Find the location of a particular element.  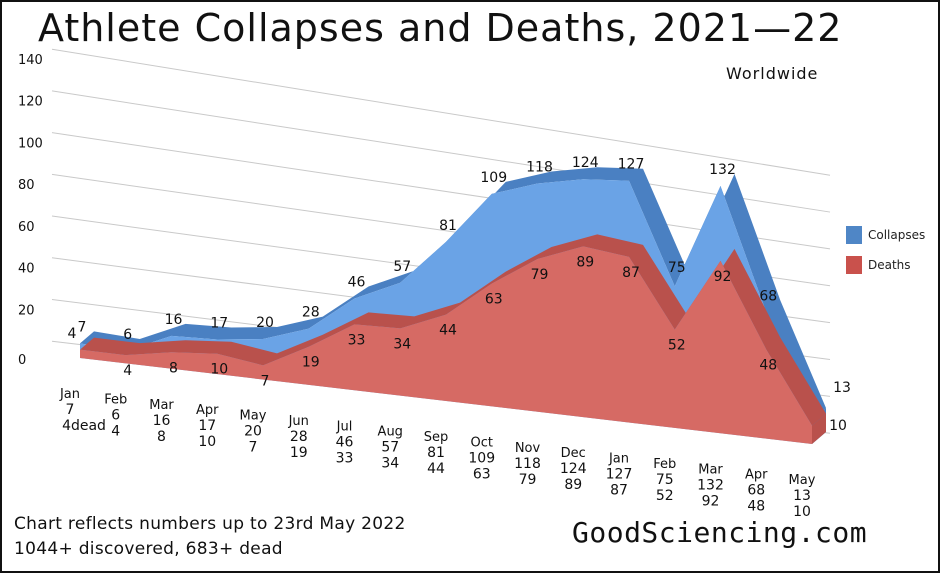

y-tick-label: 80 is located at coordinates (26, 185).